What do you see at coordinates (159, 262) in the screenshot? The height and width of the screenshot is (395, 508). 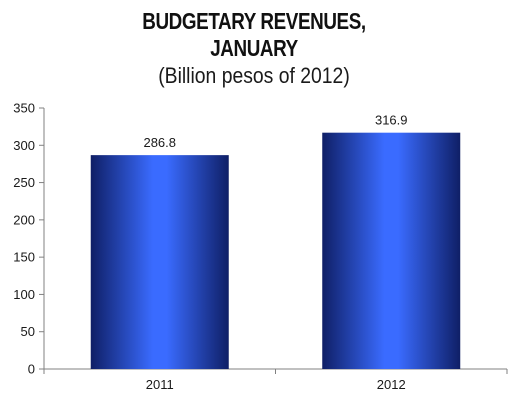 I see `bar-2011` at bounding box center [159, 262].